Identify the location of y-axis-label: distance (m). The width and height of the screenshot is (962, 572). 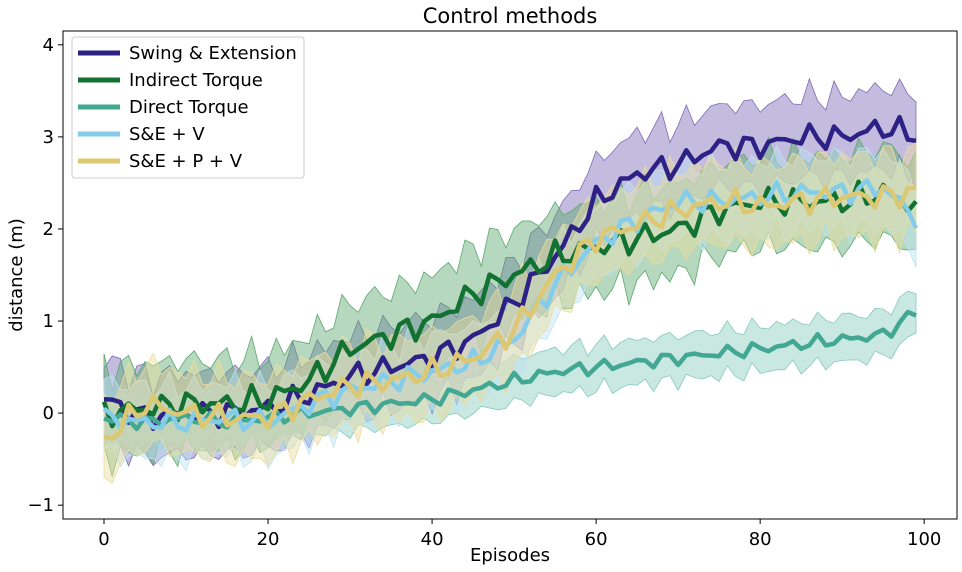
(16, 275).